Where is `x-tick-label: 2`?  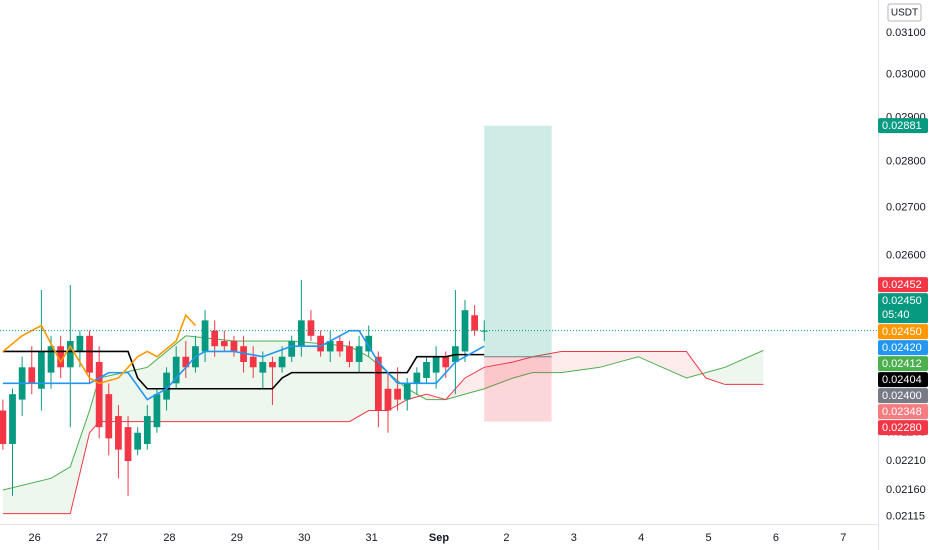
x-tick-label: 2 is located at coordinates (506, 538).